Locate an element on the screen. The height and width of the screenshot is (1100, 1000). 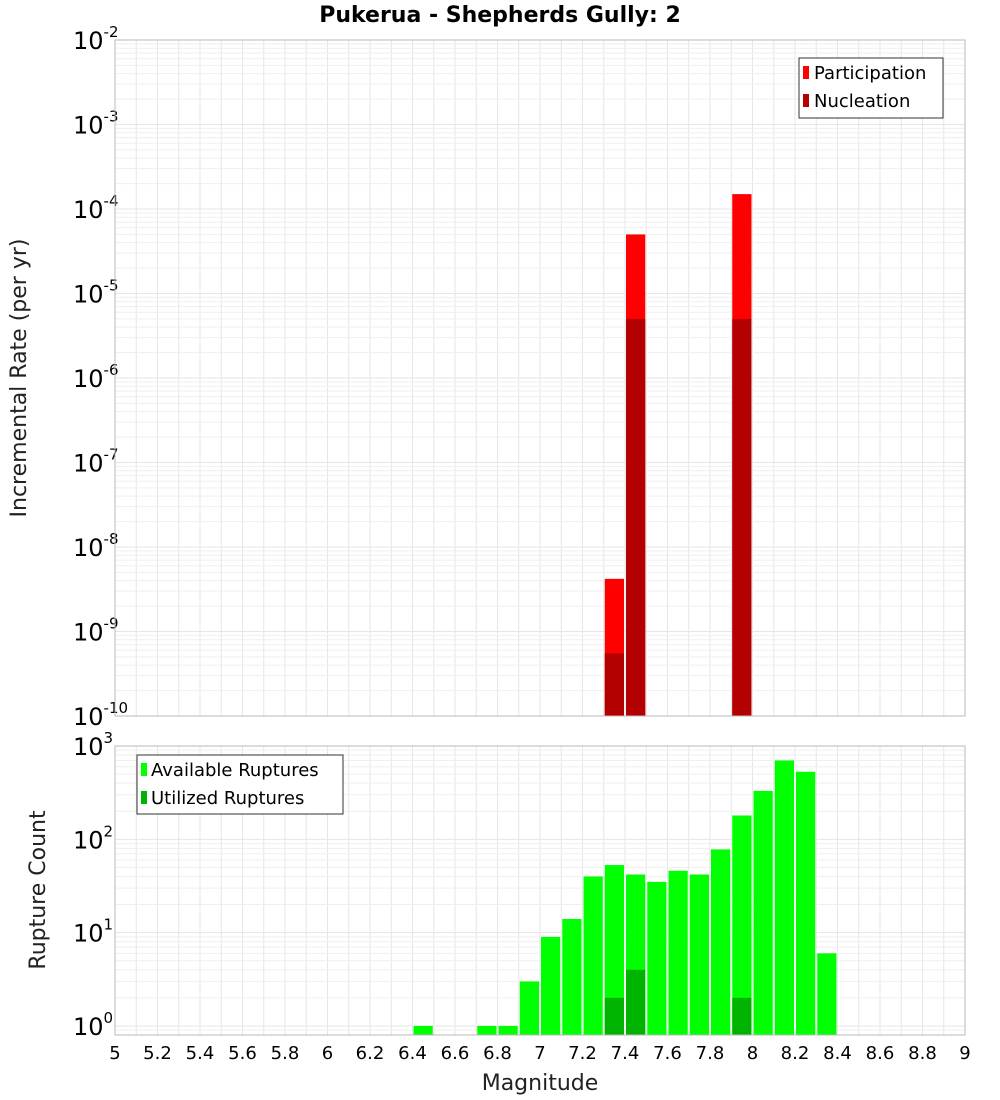
legend-swatch-participation is located at coordinates (806, 72).